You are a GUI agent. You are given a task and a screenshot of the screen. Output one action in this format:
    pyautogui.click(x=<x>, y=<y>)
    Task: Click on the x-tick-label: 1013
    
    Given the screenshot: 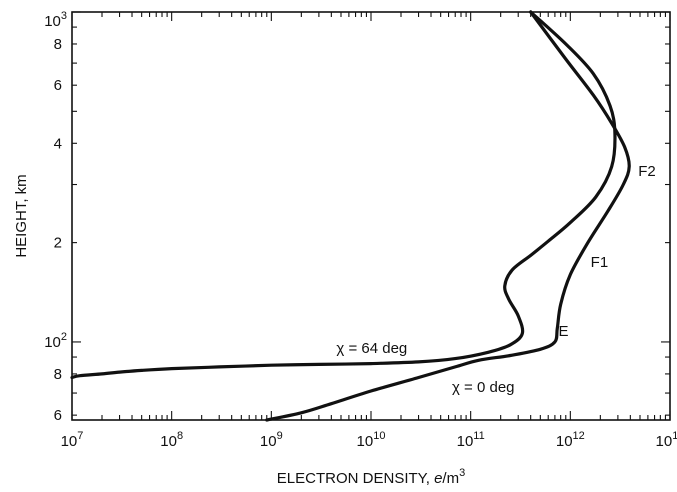 What is the action you would take?
    pyautogui.click(x=666, y=440)
    